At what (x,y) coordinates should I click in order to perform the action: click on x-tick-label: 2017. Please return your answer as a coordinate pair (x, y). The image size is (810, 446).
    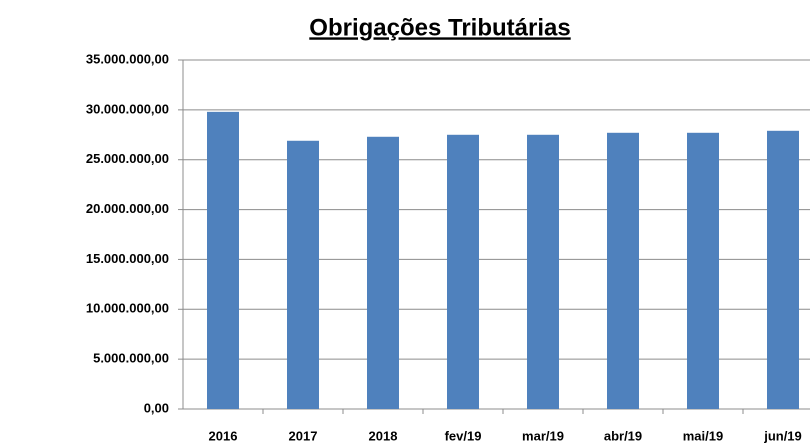
    Looking at the image, I should click on (303, 435).